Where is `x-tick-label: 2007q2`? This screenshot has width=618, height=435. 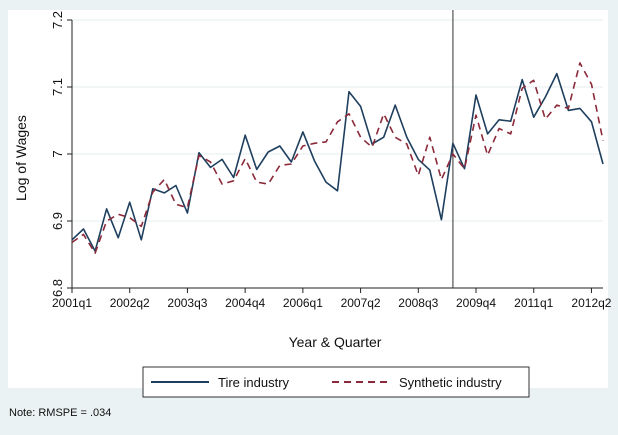 x-tick-label: 2007q2 is located at coordinates (361, 303).